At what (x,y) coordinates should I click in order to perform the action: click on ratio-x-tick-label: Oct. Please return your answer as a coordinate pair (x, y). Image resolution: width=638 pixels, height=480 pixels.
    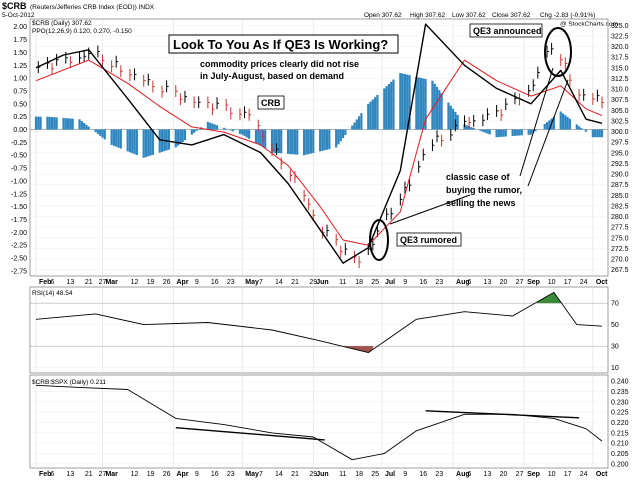
    Looking at the image, I should click on (602, 474).